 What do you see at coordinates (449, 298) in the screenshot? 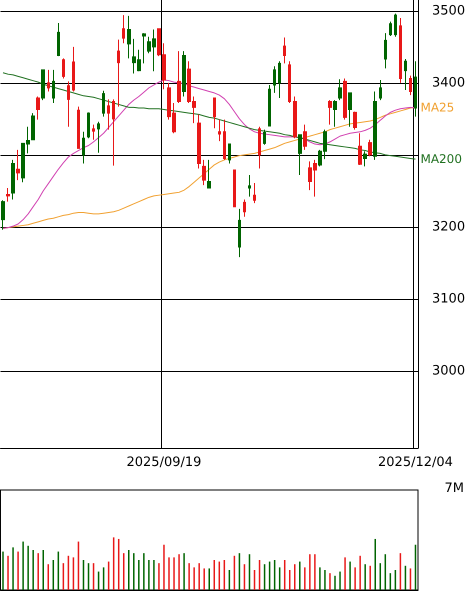
I see `y-tick-label: 3100` at bounding box center [449, 298].